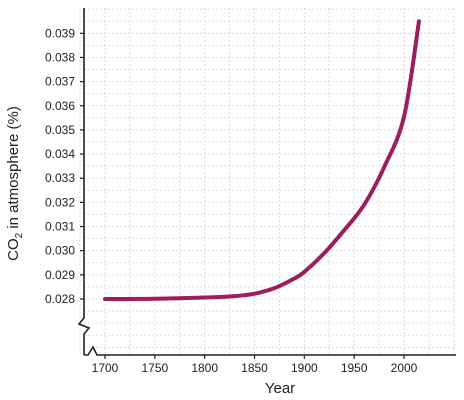 This screenshot has width=464, height=400. I want to click on y-tick-label: 0.035, so click(60, 130).